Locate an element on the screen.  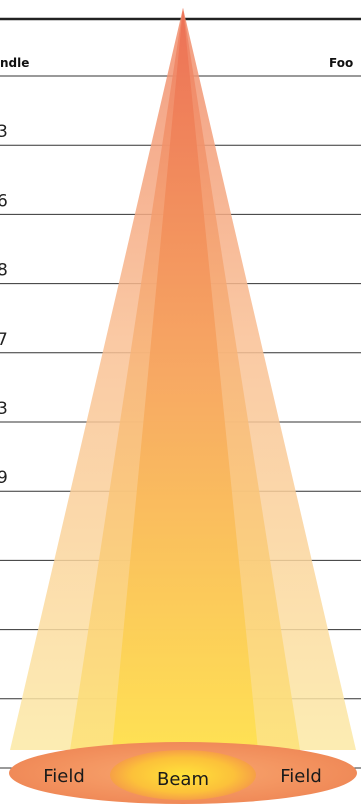
row-value: 7 is located at coordinates (4, 340).